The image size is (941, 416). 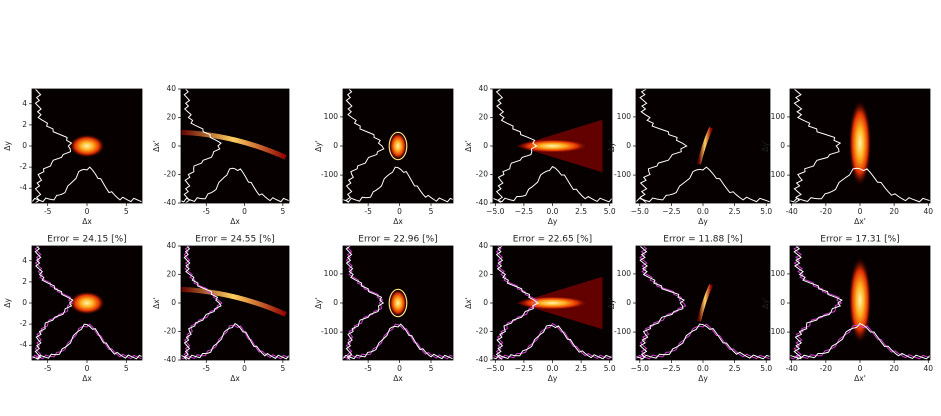 I want to click on y-tick-label: -40, so click(x=482, y=202).